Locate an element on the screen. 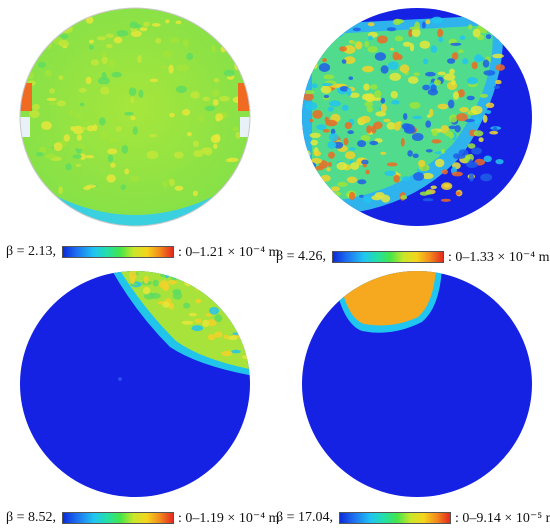 This screenshot has width=550, height=532. range-label: : 0–9.14 × 10⁻⁵ m is located at coordinates (502, 518).